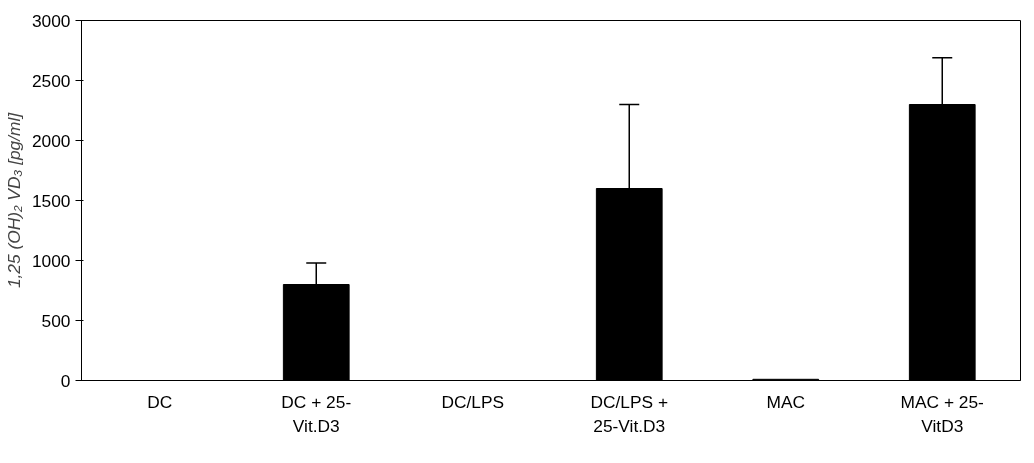 This screenshot has height=463, width=1034. What do you see at coordinates (51, 140) in the screenshot?
I see `y-tick-label: 2000` at bounding box center [51, 140].